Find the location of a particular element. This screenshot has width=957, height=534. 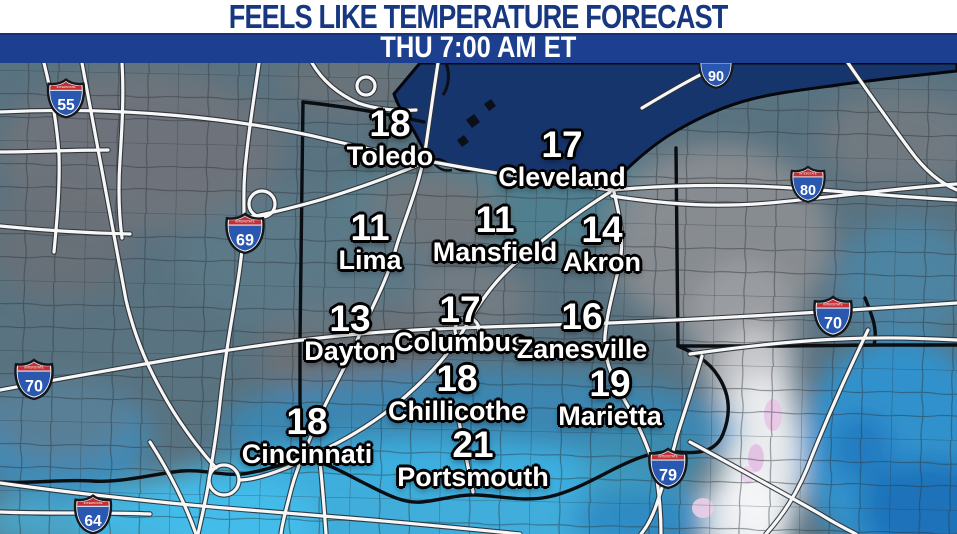

city-label-akron: 14 Akron is located at coordinates (602, 243).